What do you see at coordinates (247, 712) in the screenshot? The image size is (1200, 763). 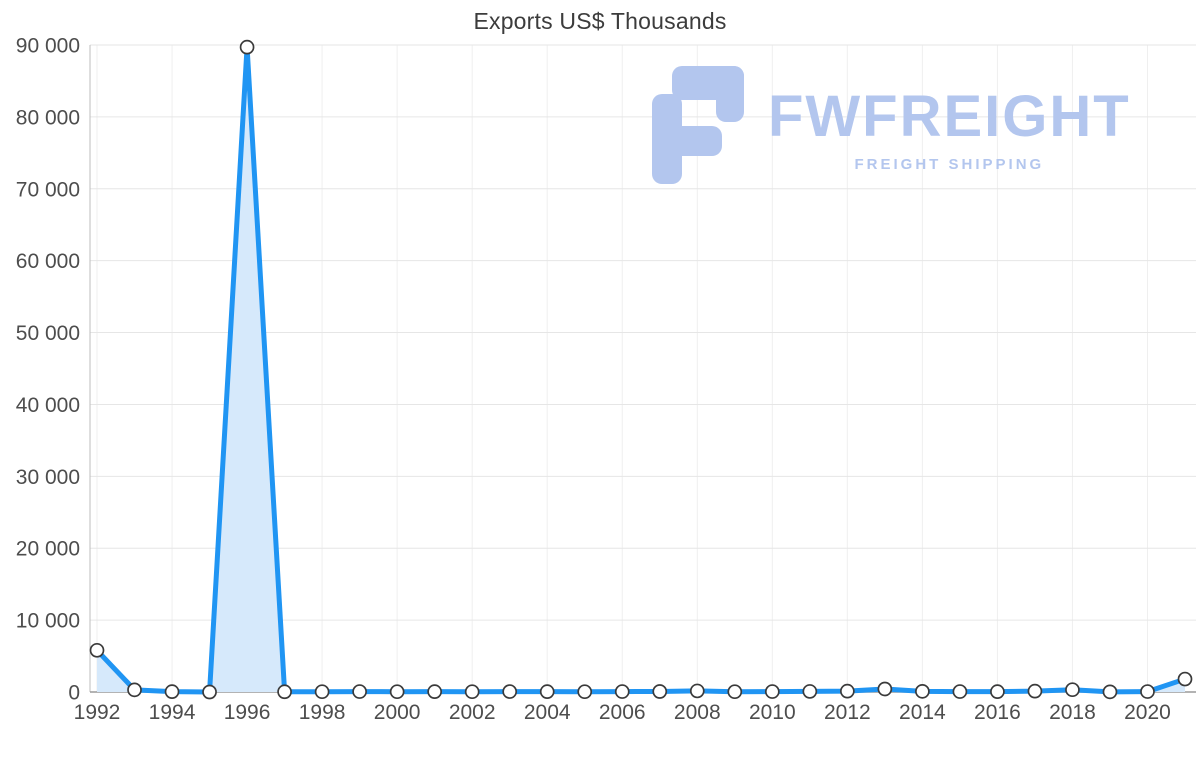 I see `x-tick-label: 1996` at bounding box center [247, 712].